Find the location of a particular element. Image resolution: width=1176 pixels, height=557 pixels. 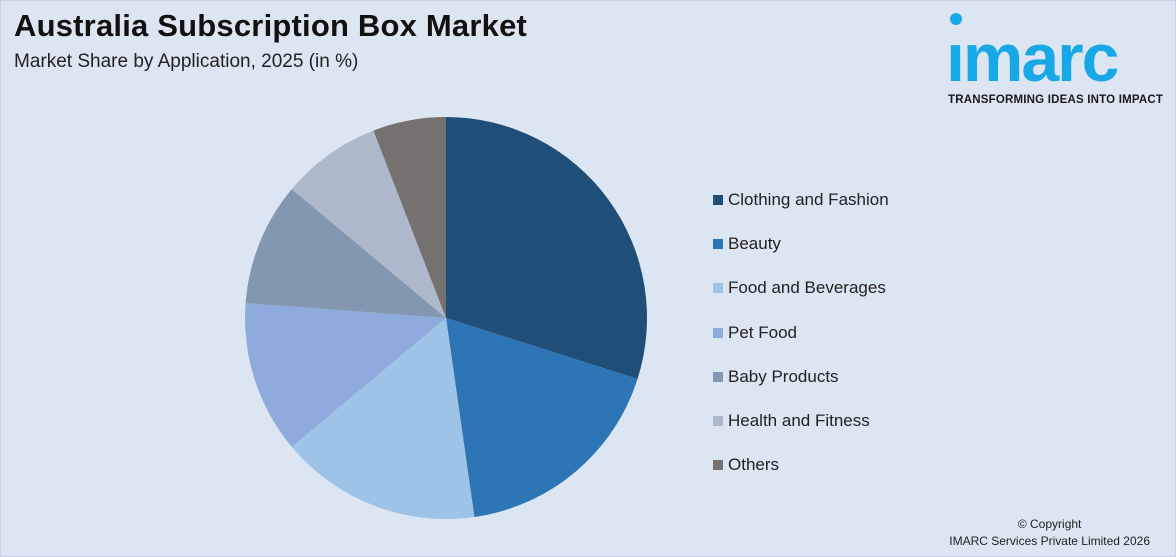

pie-slice-pet-food is located at coordinates (345, 375).